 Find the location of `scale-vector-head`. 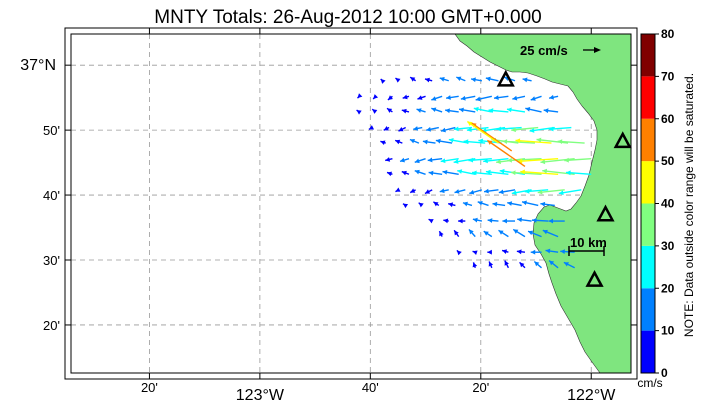

scale-vector-head is located at coordinates (597, 50).